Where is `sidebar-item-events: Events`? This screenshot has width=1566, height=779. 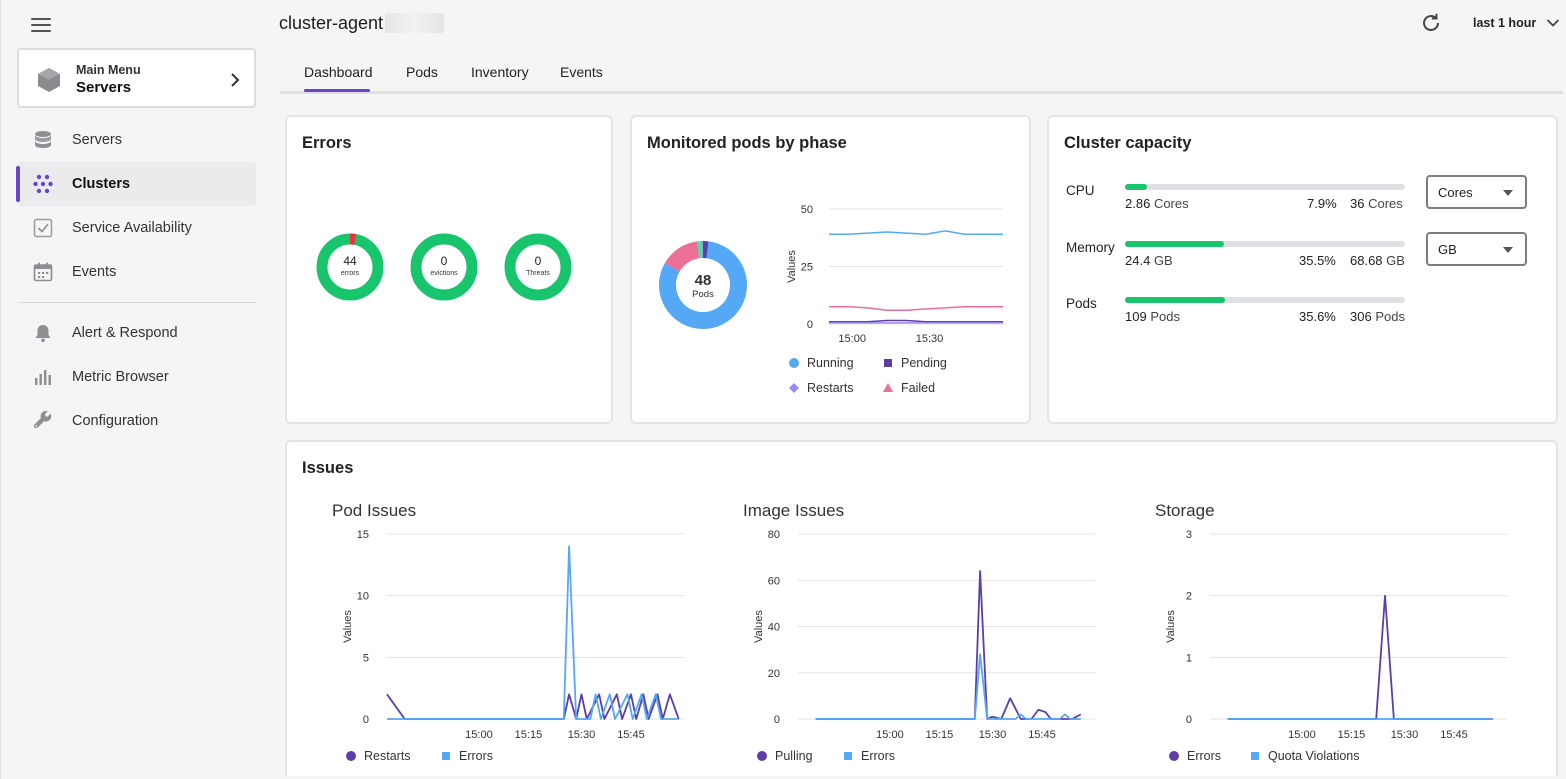
sidebar-item-events: Events is located at coordinates (136, 272).